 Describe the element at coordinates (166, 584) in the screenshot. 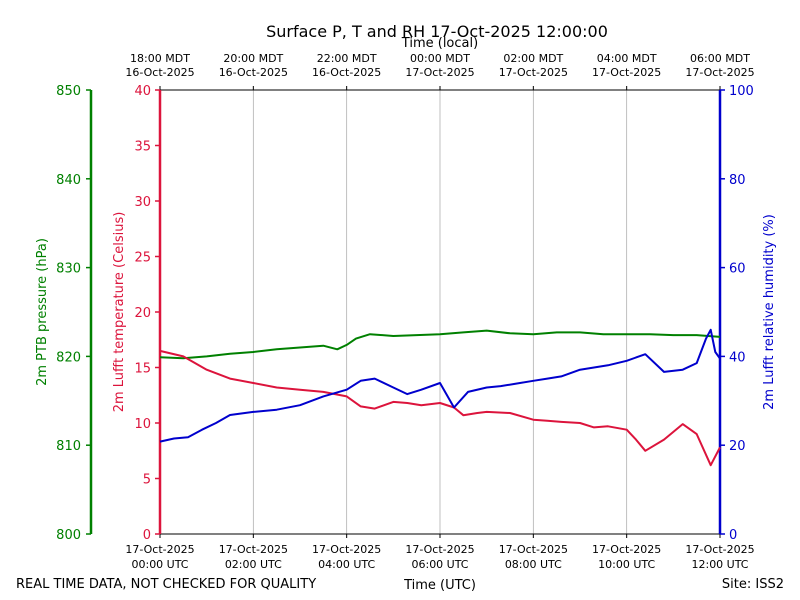

I see `quality-disclaimer: REAL TIME DATA, NOT CHECKED FOR QUALITY` at that location.